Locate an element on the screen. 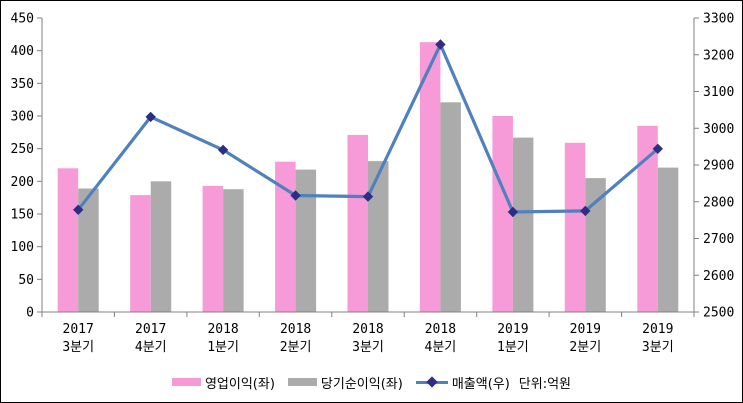 The width and height of the screenshot is (743, 403). right-axis-tick-label: 3300 is located at coordinates (718, 19).